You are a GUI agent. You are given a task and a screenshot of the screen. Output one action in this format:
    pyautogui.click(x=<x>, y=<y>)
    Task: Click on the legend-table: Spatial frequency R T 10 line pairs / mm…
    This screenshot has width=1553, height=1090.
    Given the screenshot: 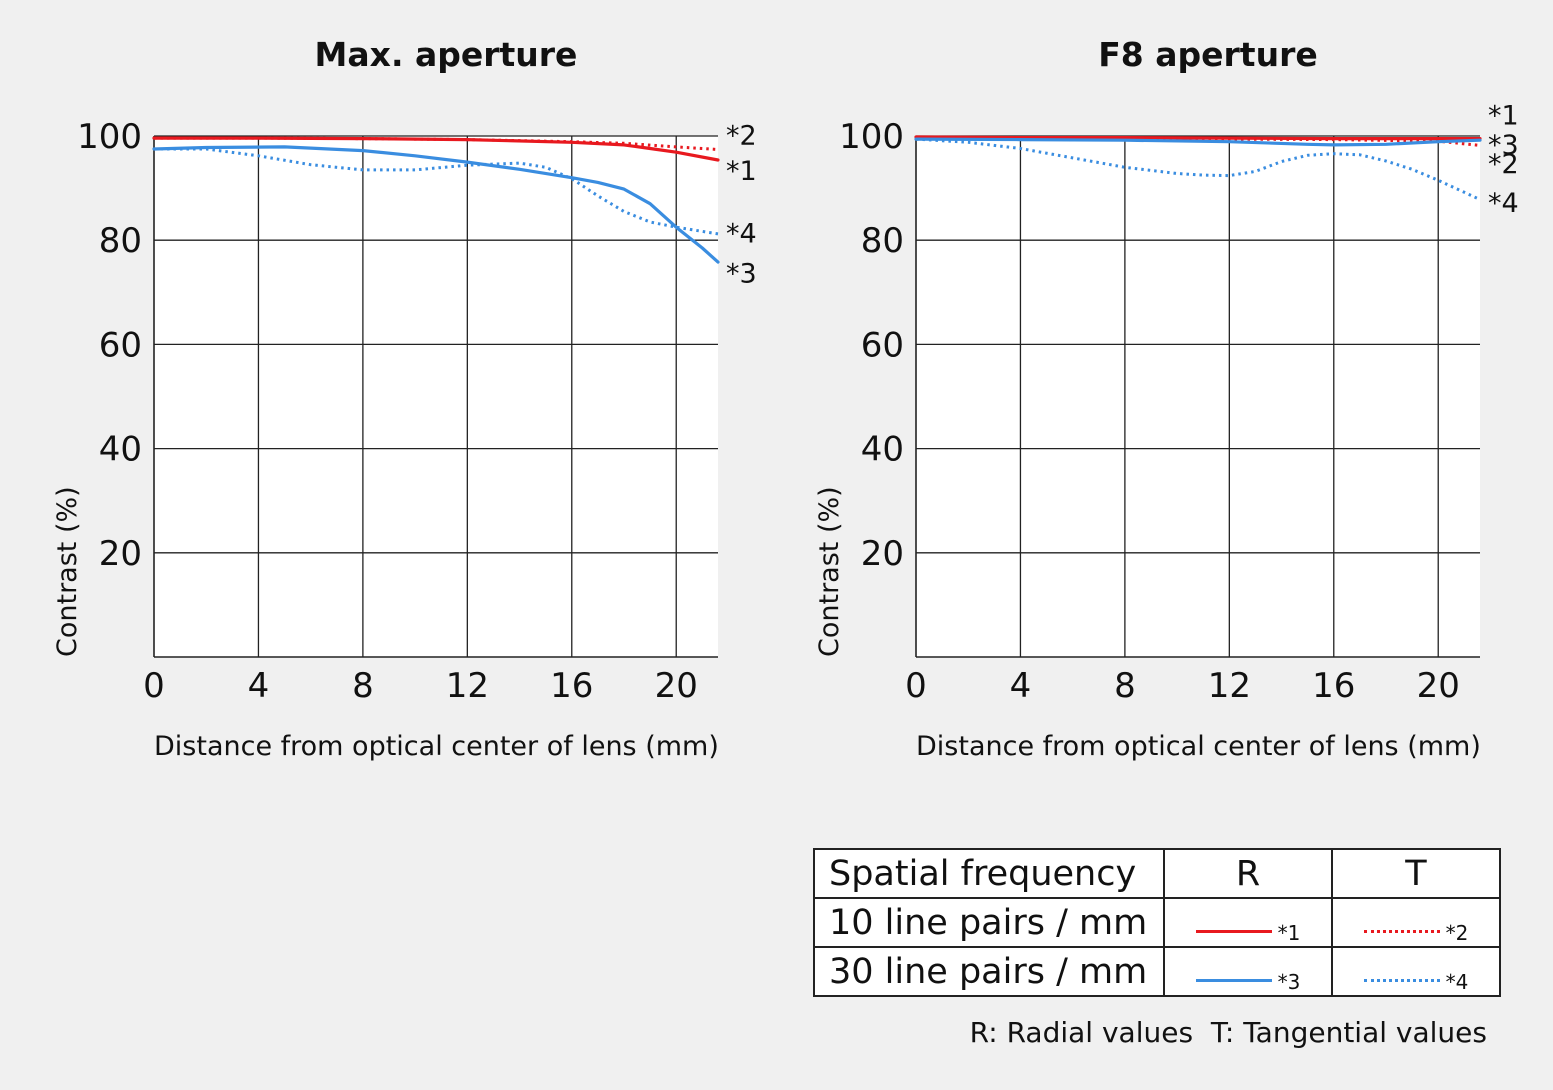 What is the action you would take?
    pyautogui.click(x=1157, y=922)
    